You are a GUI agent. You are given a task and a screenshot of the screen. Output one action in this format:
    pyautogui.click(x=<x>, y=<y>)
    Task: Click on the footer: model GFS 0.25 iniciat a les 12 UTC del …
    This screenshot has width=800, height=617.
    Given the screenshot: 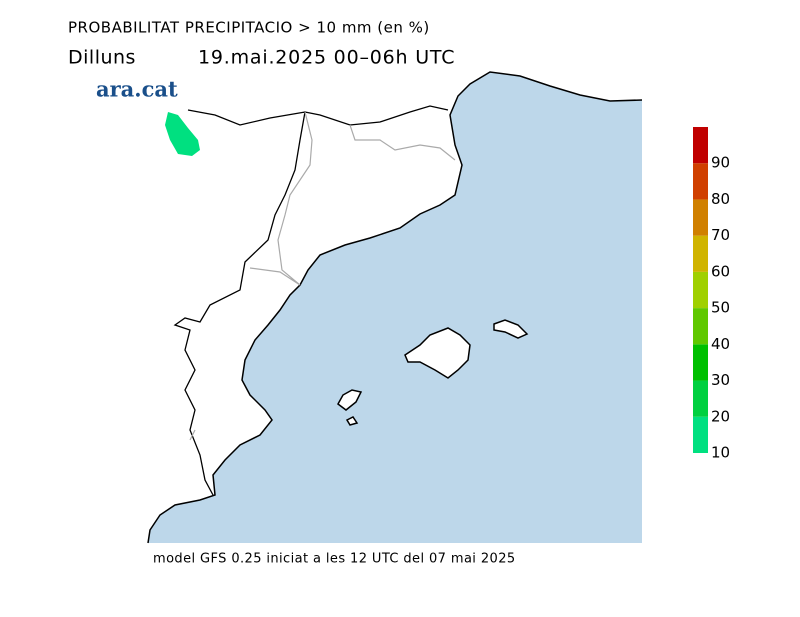 What is the action you would take?
    pyautogui.click(x=334, y=559)
    